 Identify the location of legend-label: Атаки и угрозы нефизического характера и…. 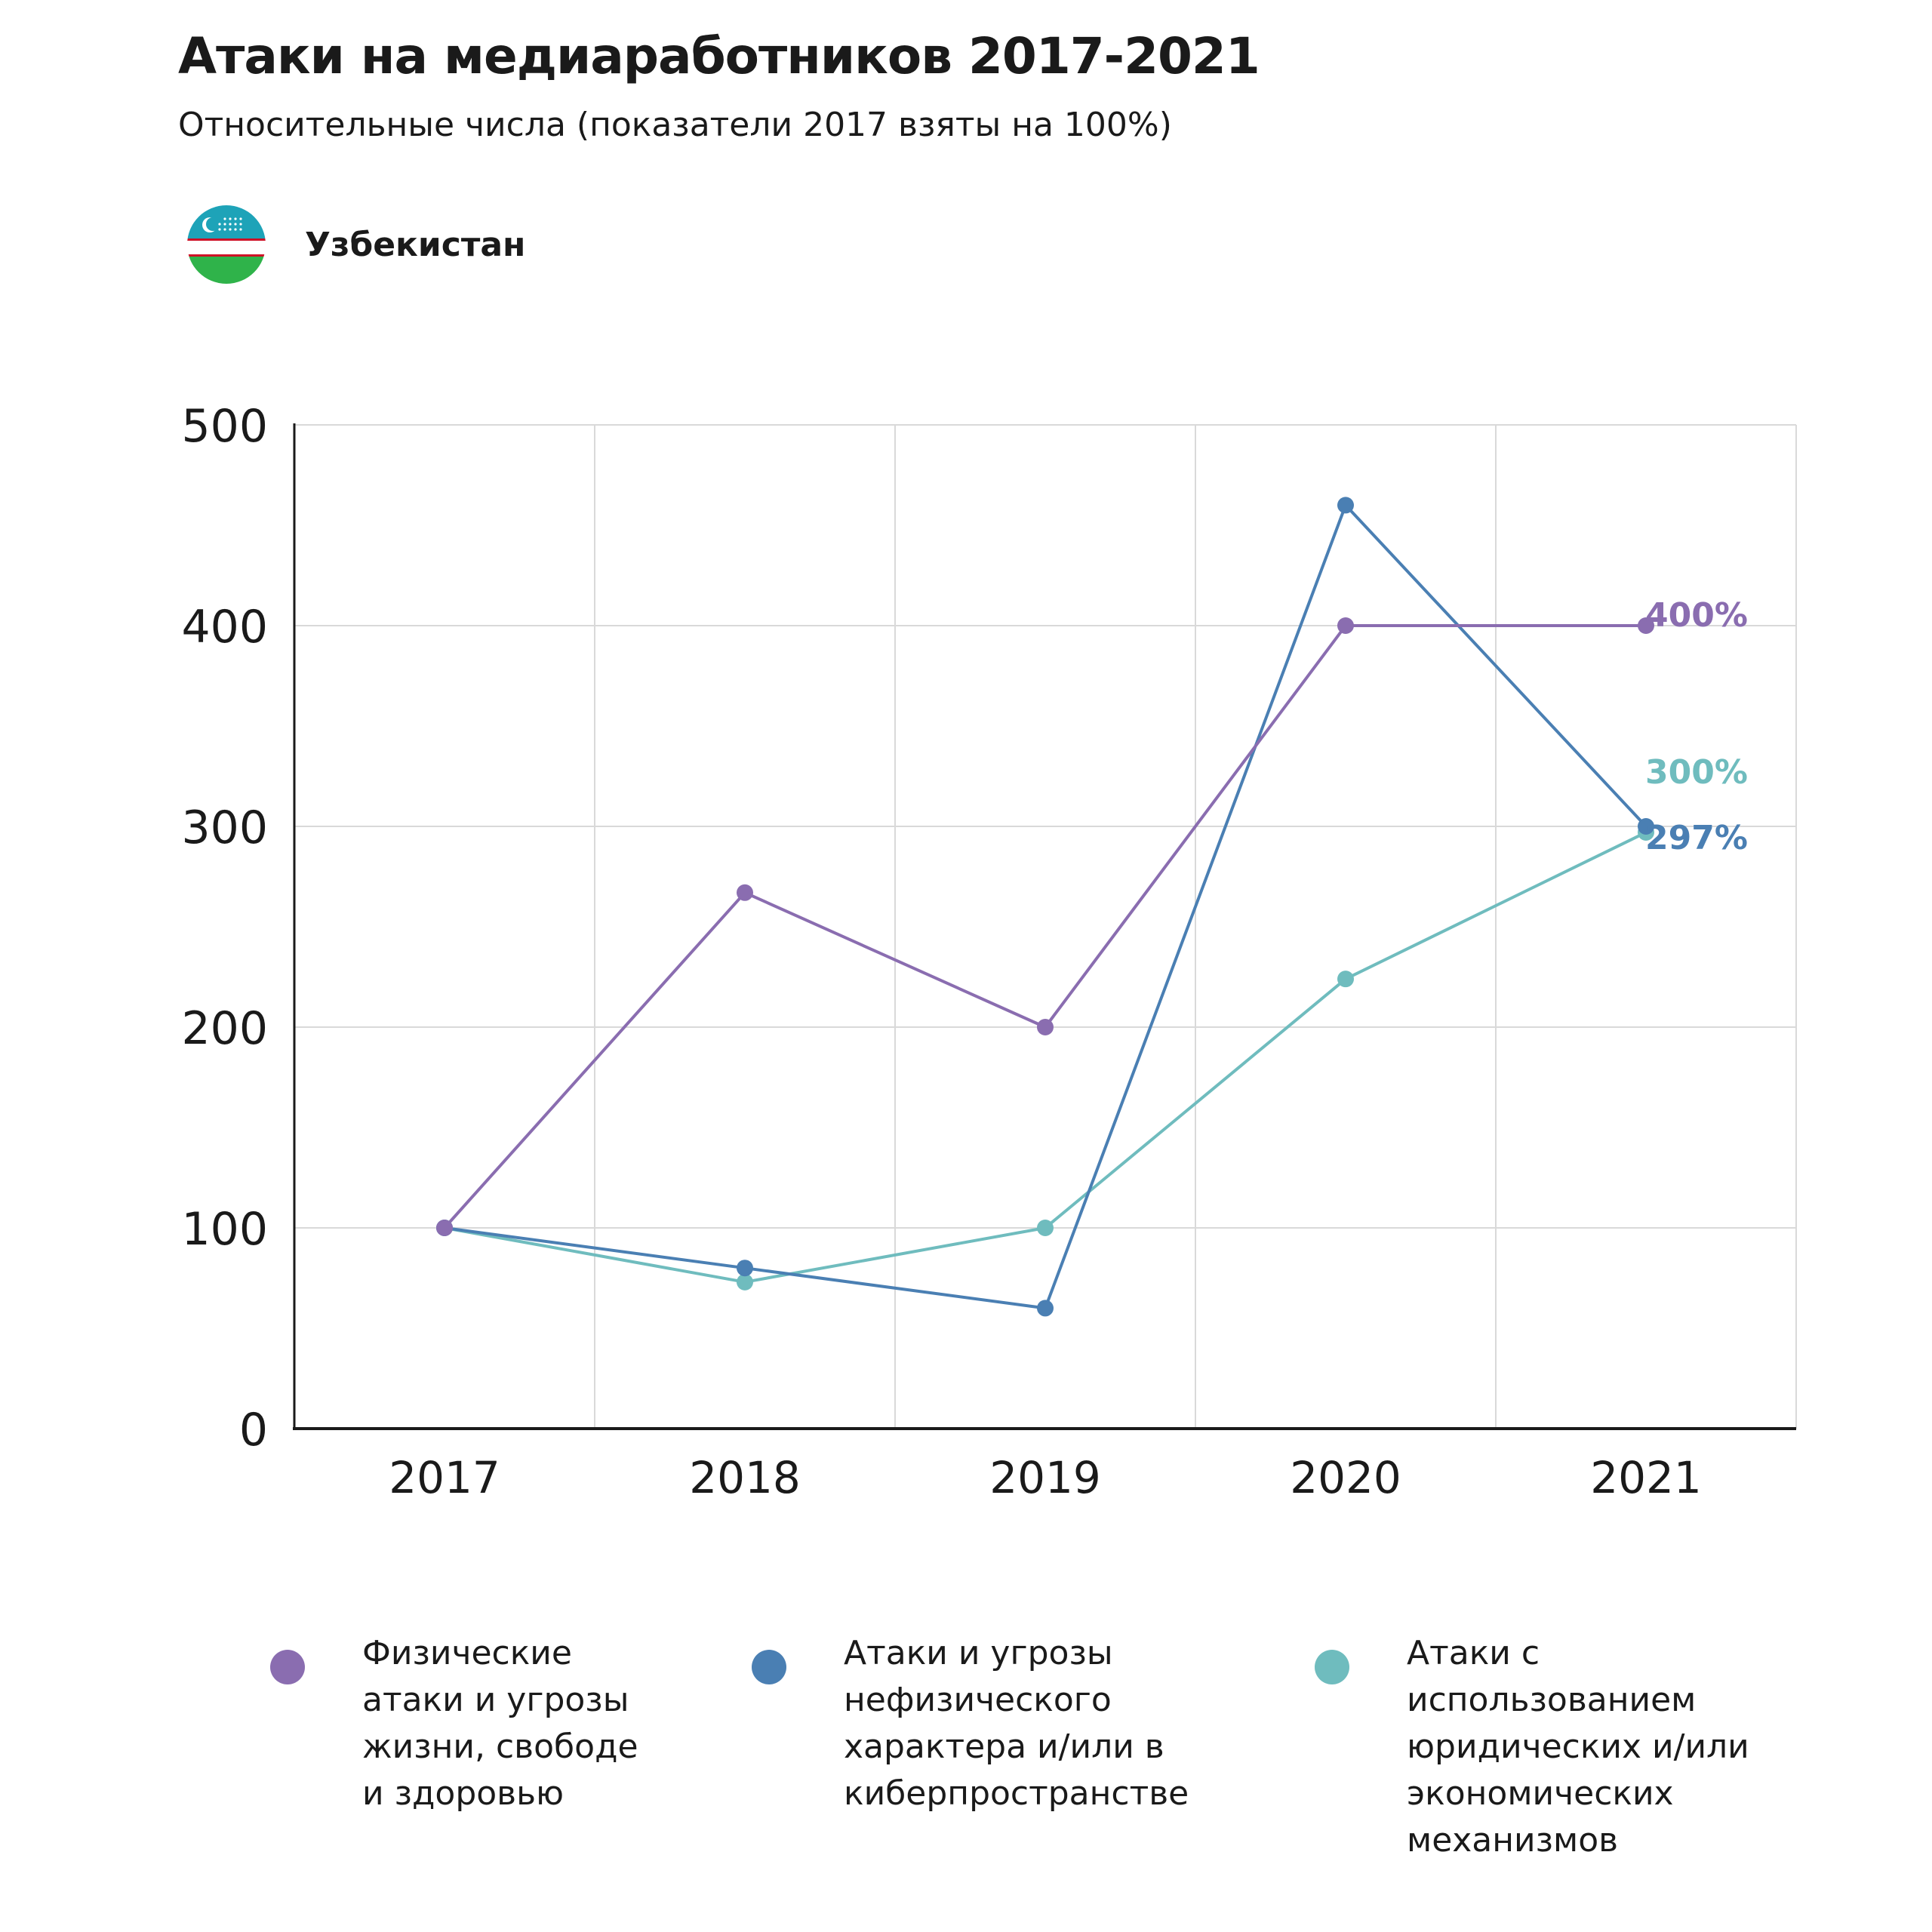
(1016, 1723).